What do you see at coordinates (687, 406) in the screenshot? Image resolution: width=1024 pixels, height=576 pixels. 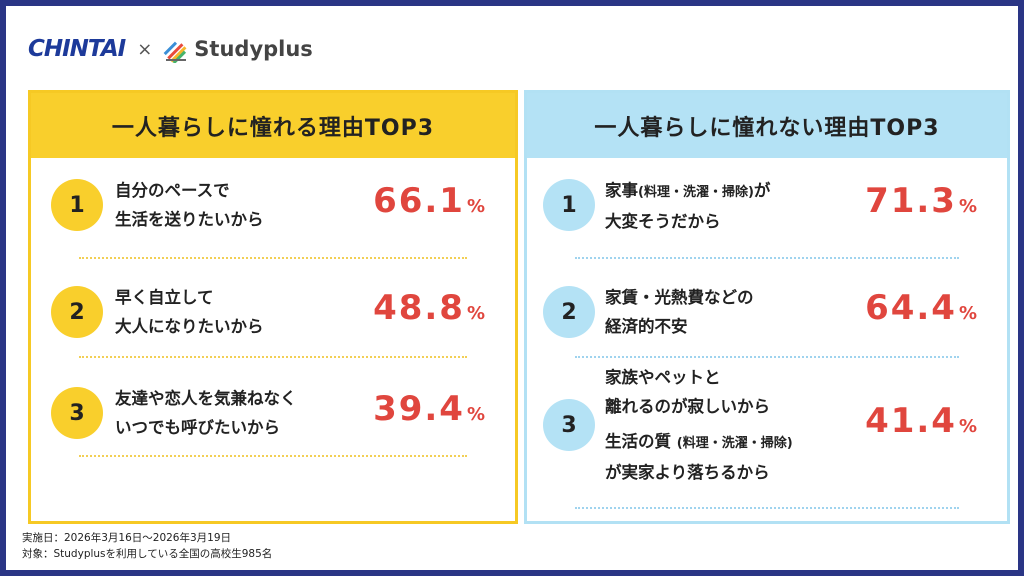 I see `reason-line: 離れるのが寂しいから` at bounding box center [687, 406].